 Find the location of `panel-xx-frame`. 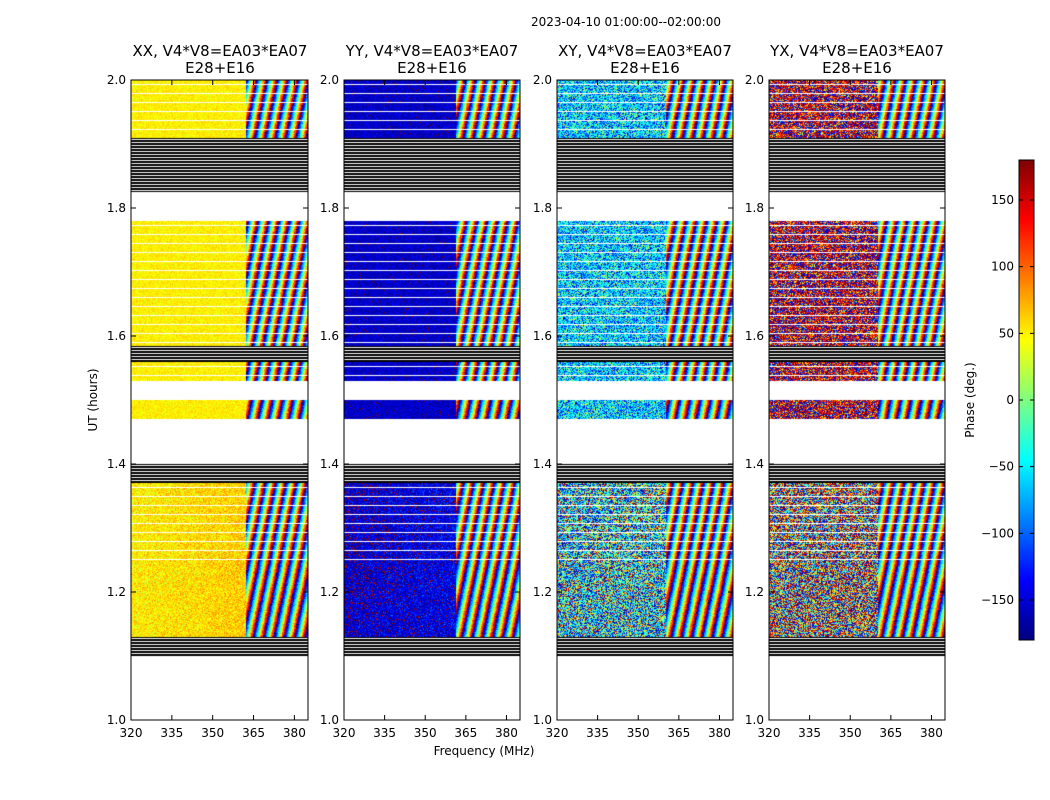

panel-xx-frame is located at coordinates (219, 400).